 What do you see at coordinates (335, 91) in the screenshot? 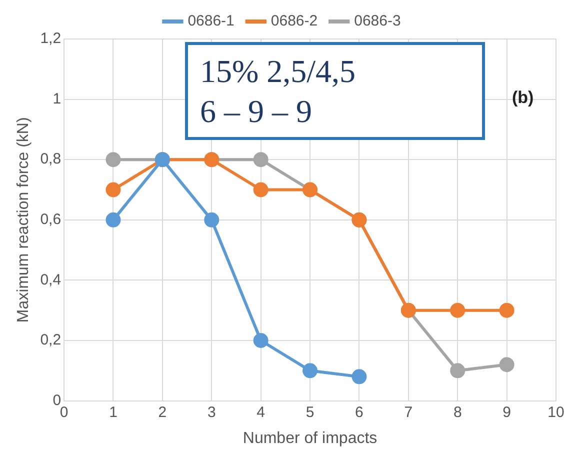
I see `text-box: 15% 2,5/4,5 6 – 9 – 9` at bounding box center [335, 91].